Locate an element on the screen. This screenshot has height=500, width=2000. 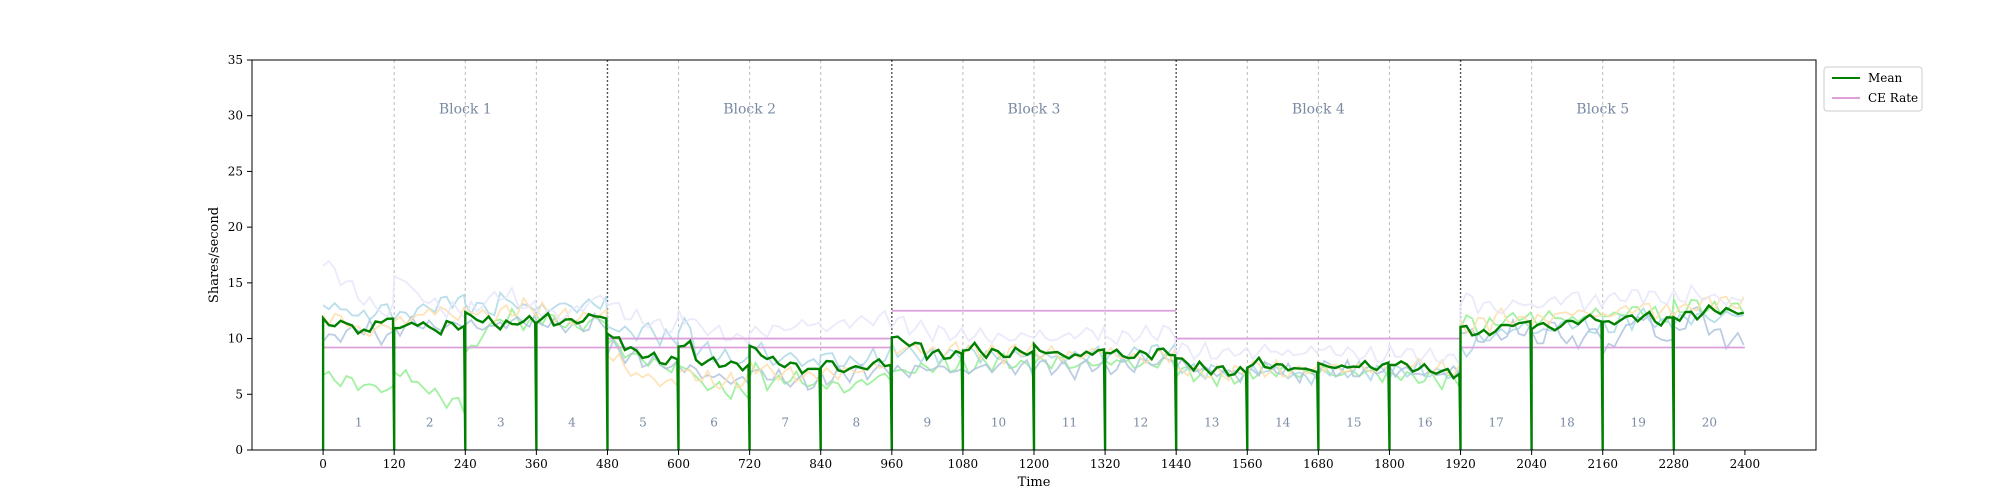
block-label-1: Block 1 is located at coordinates (465, 109).